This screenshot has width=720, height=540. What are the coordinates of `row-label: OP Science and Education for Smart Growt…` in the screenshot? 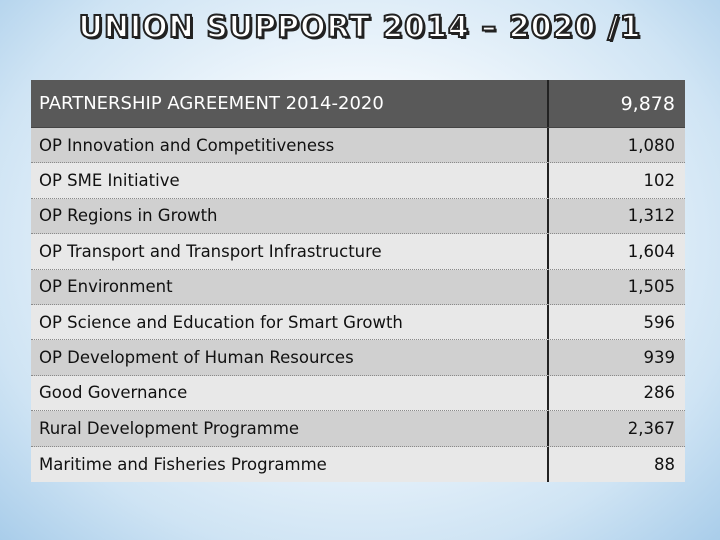 It's located at (290, 322).